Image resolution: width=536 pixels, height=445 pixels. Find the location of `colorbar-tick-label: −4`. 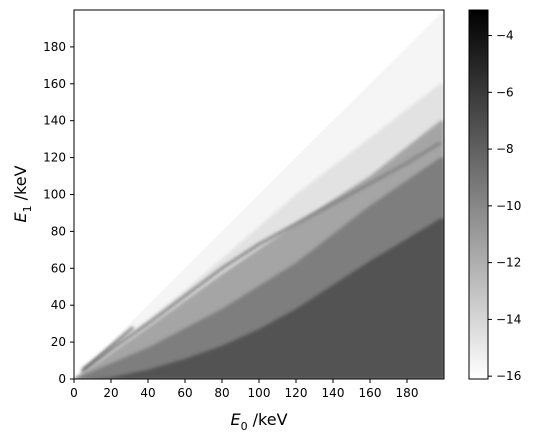

colorbar-tick-label: −4 is located at coordinates (505, 36).